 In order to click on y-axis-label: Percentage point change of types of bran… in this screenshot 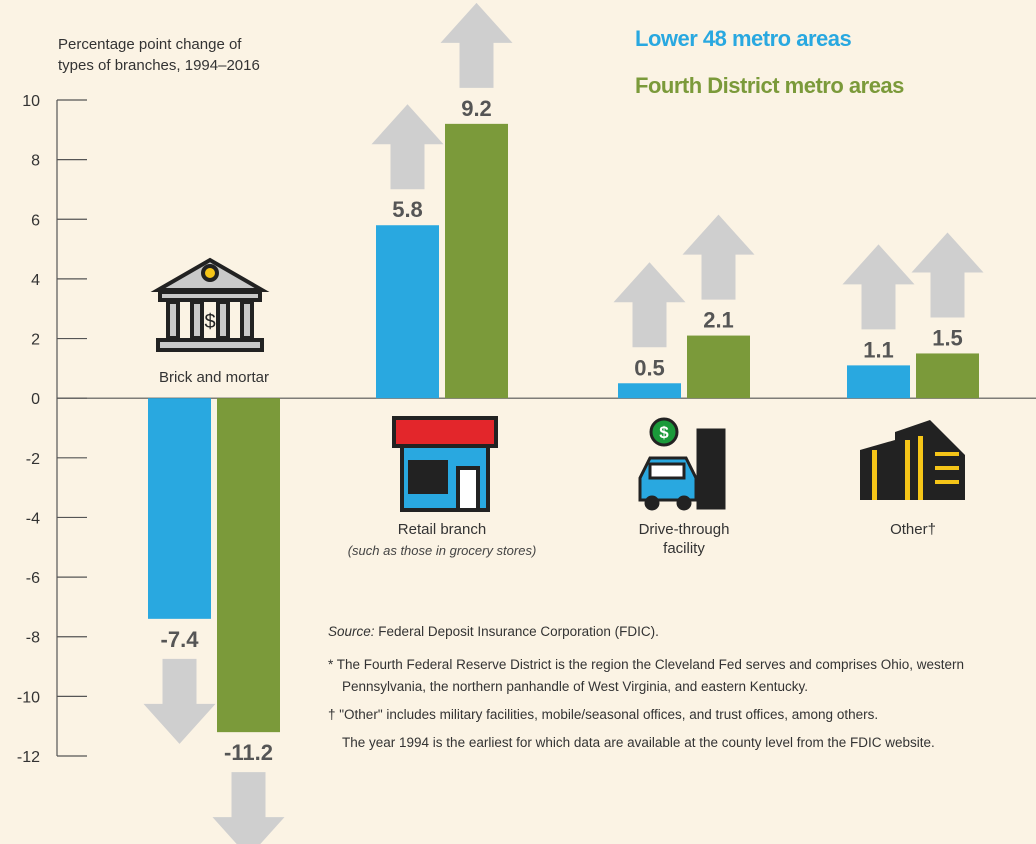, I will do `click(193, 55)`.